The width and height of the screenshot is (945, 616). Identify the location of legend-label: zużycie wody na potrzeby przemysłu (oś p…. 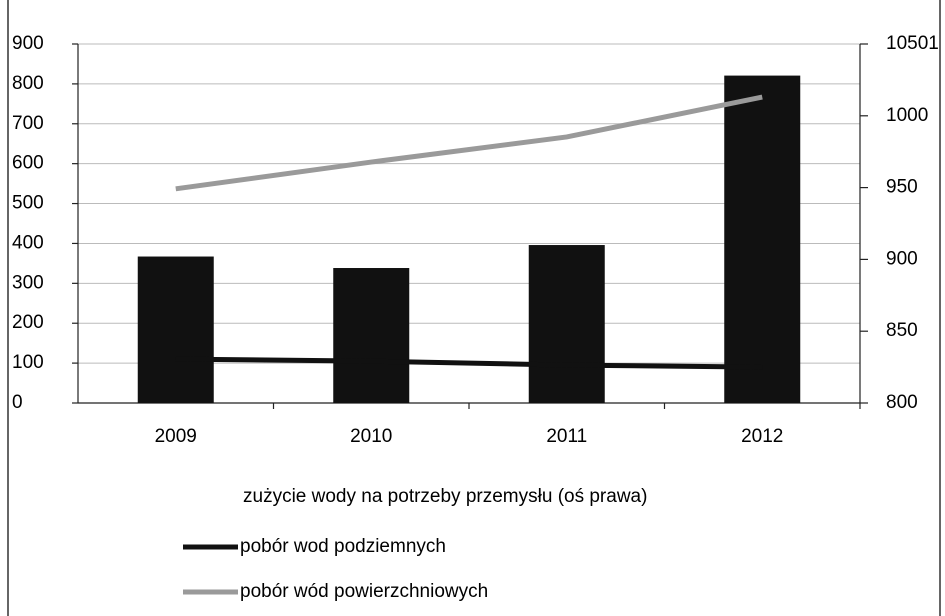
(445, 496).